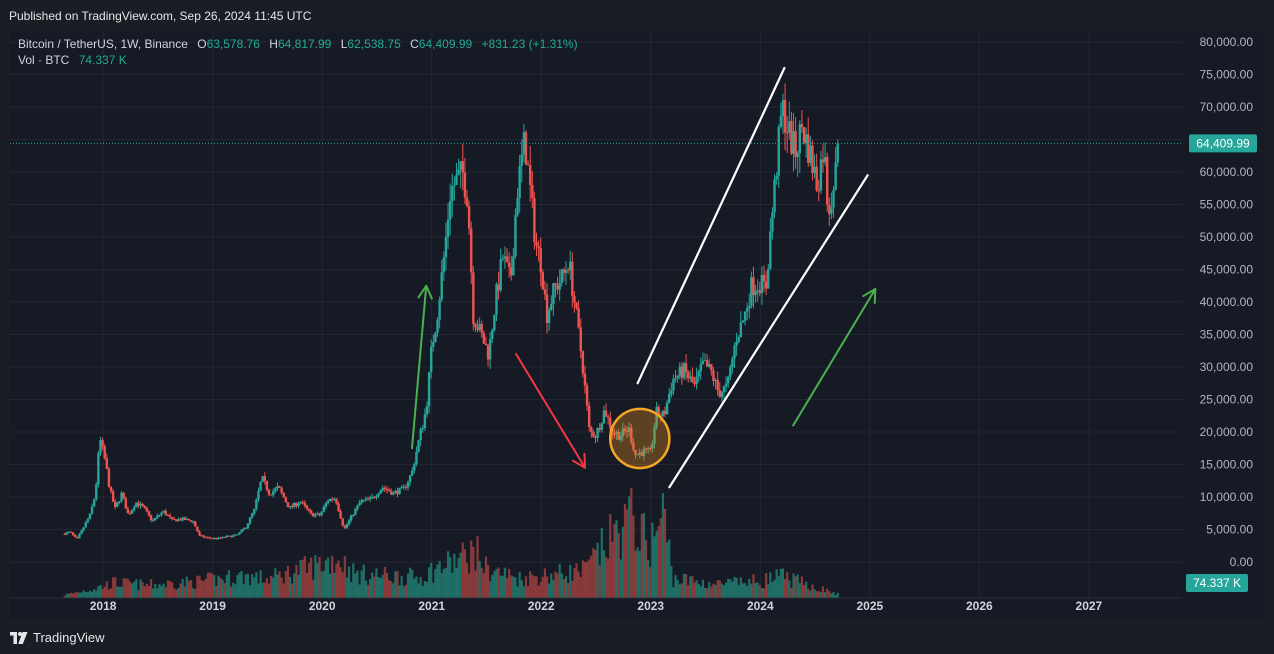  I want to click on trend-arrow, so click(834, 357).